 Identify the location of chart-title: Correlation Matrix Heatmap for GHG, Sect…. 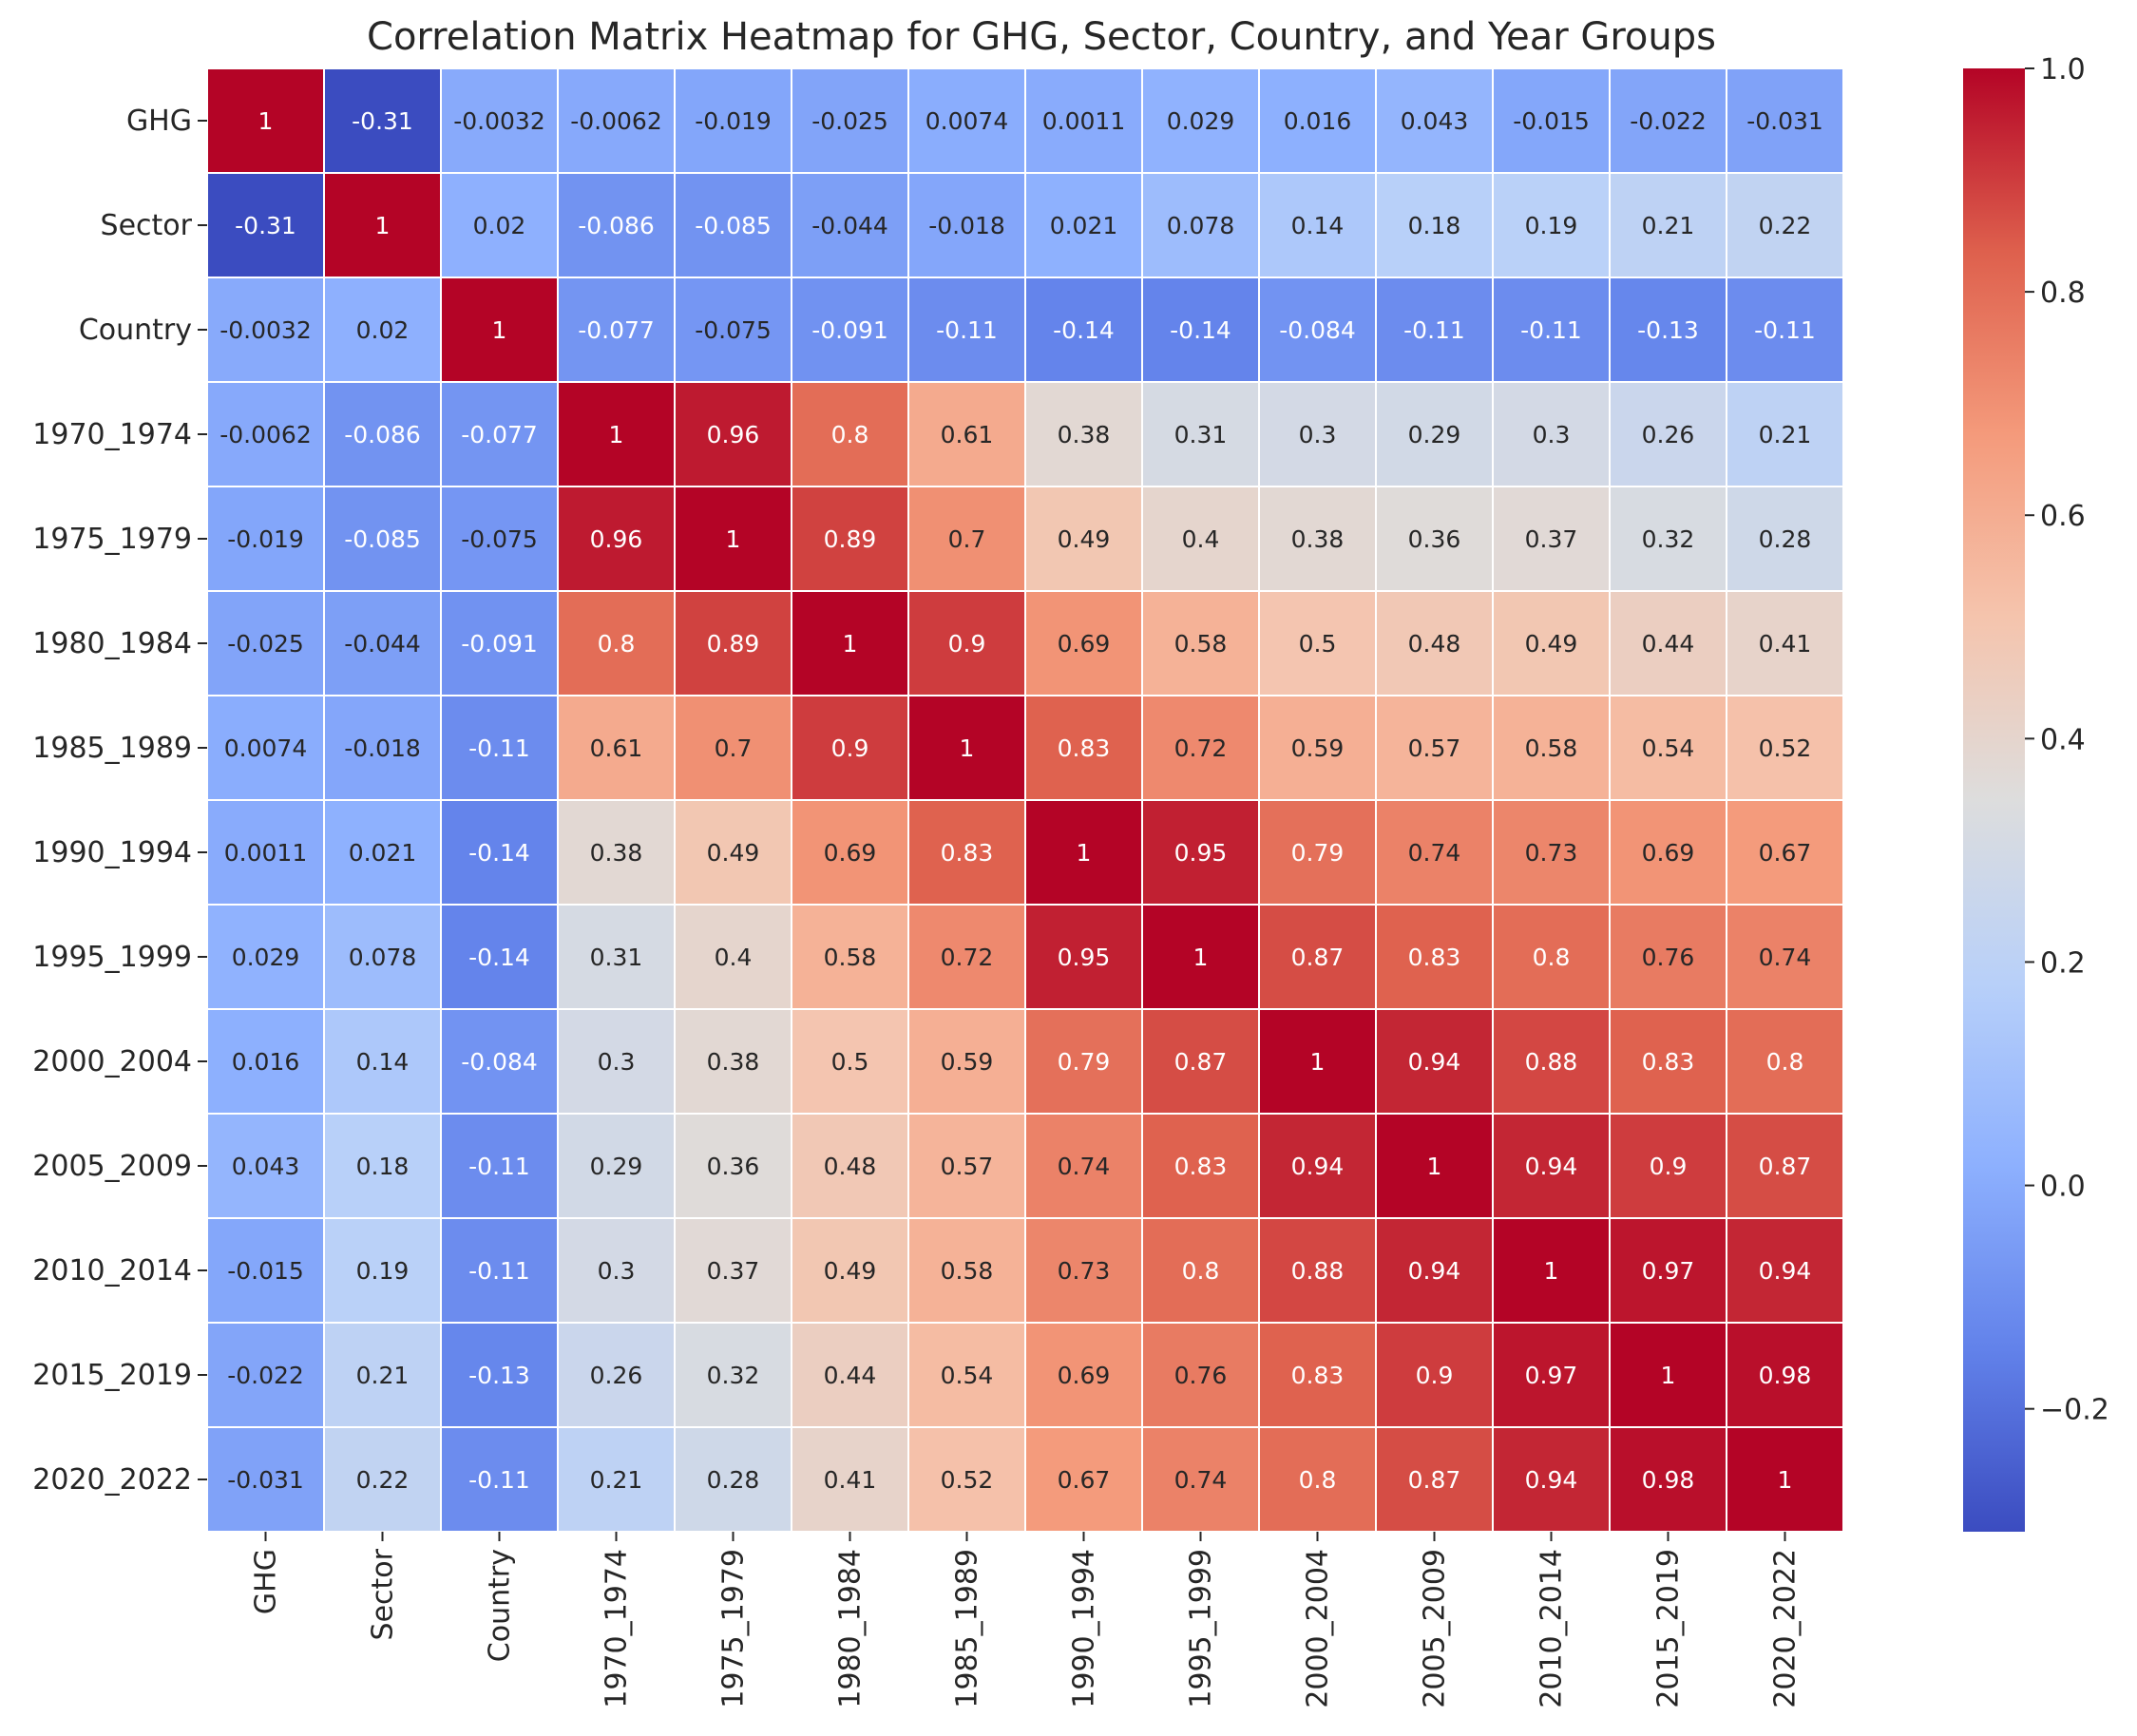
(1041, 37).